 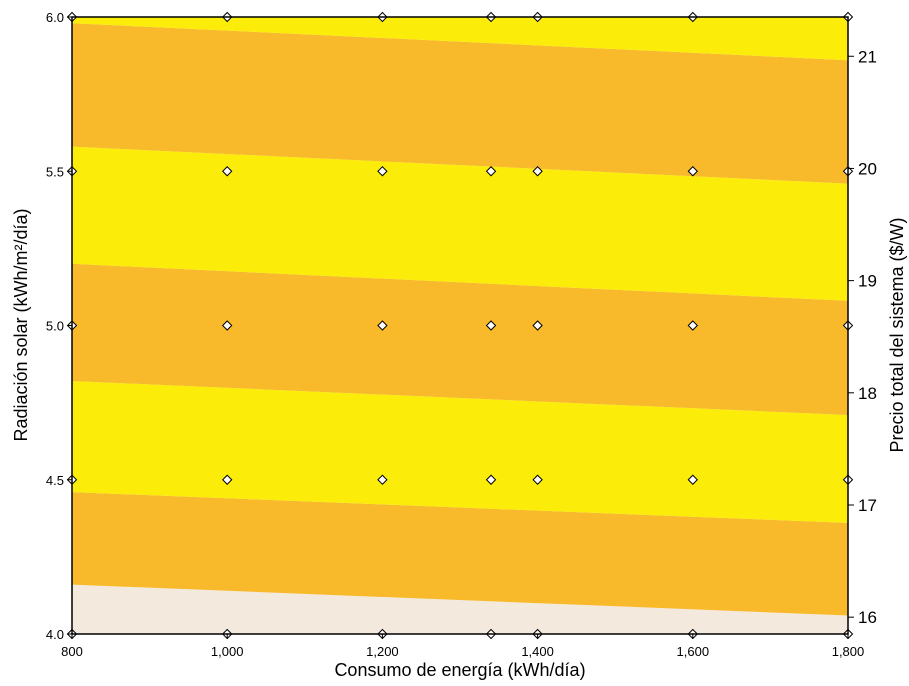 What do you see at coordinates (227, 651) in the screenshot?
I see `x-tick-label: 1,000` at bounding box center [227, 651].